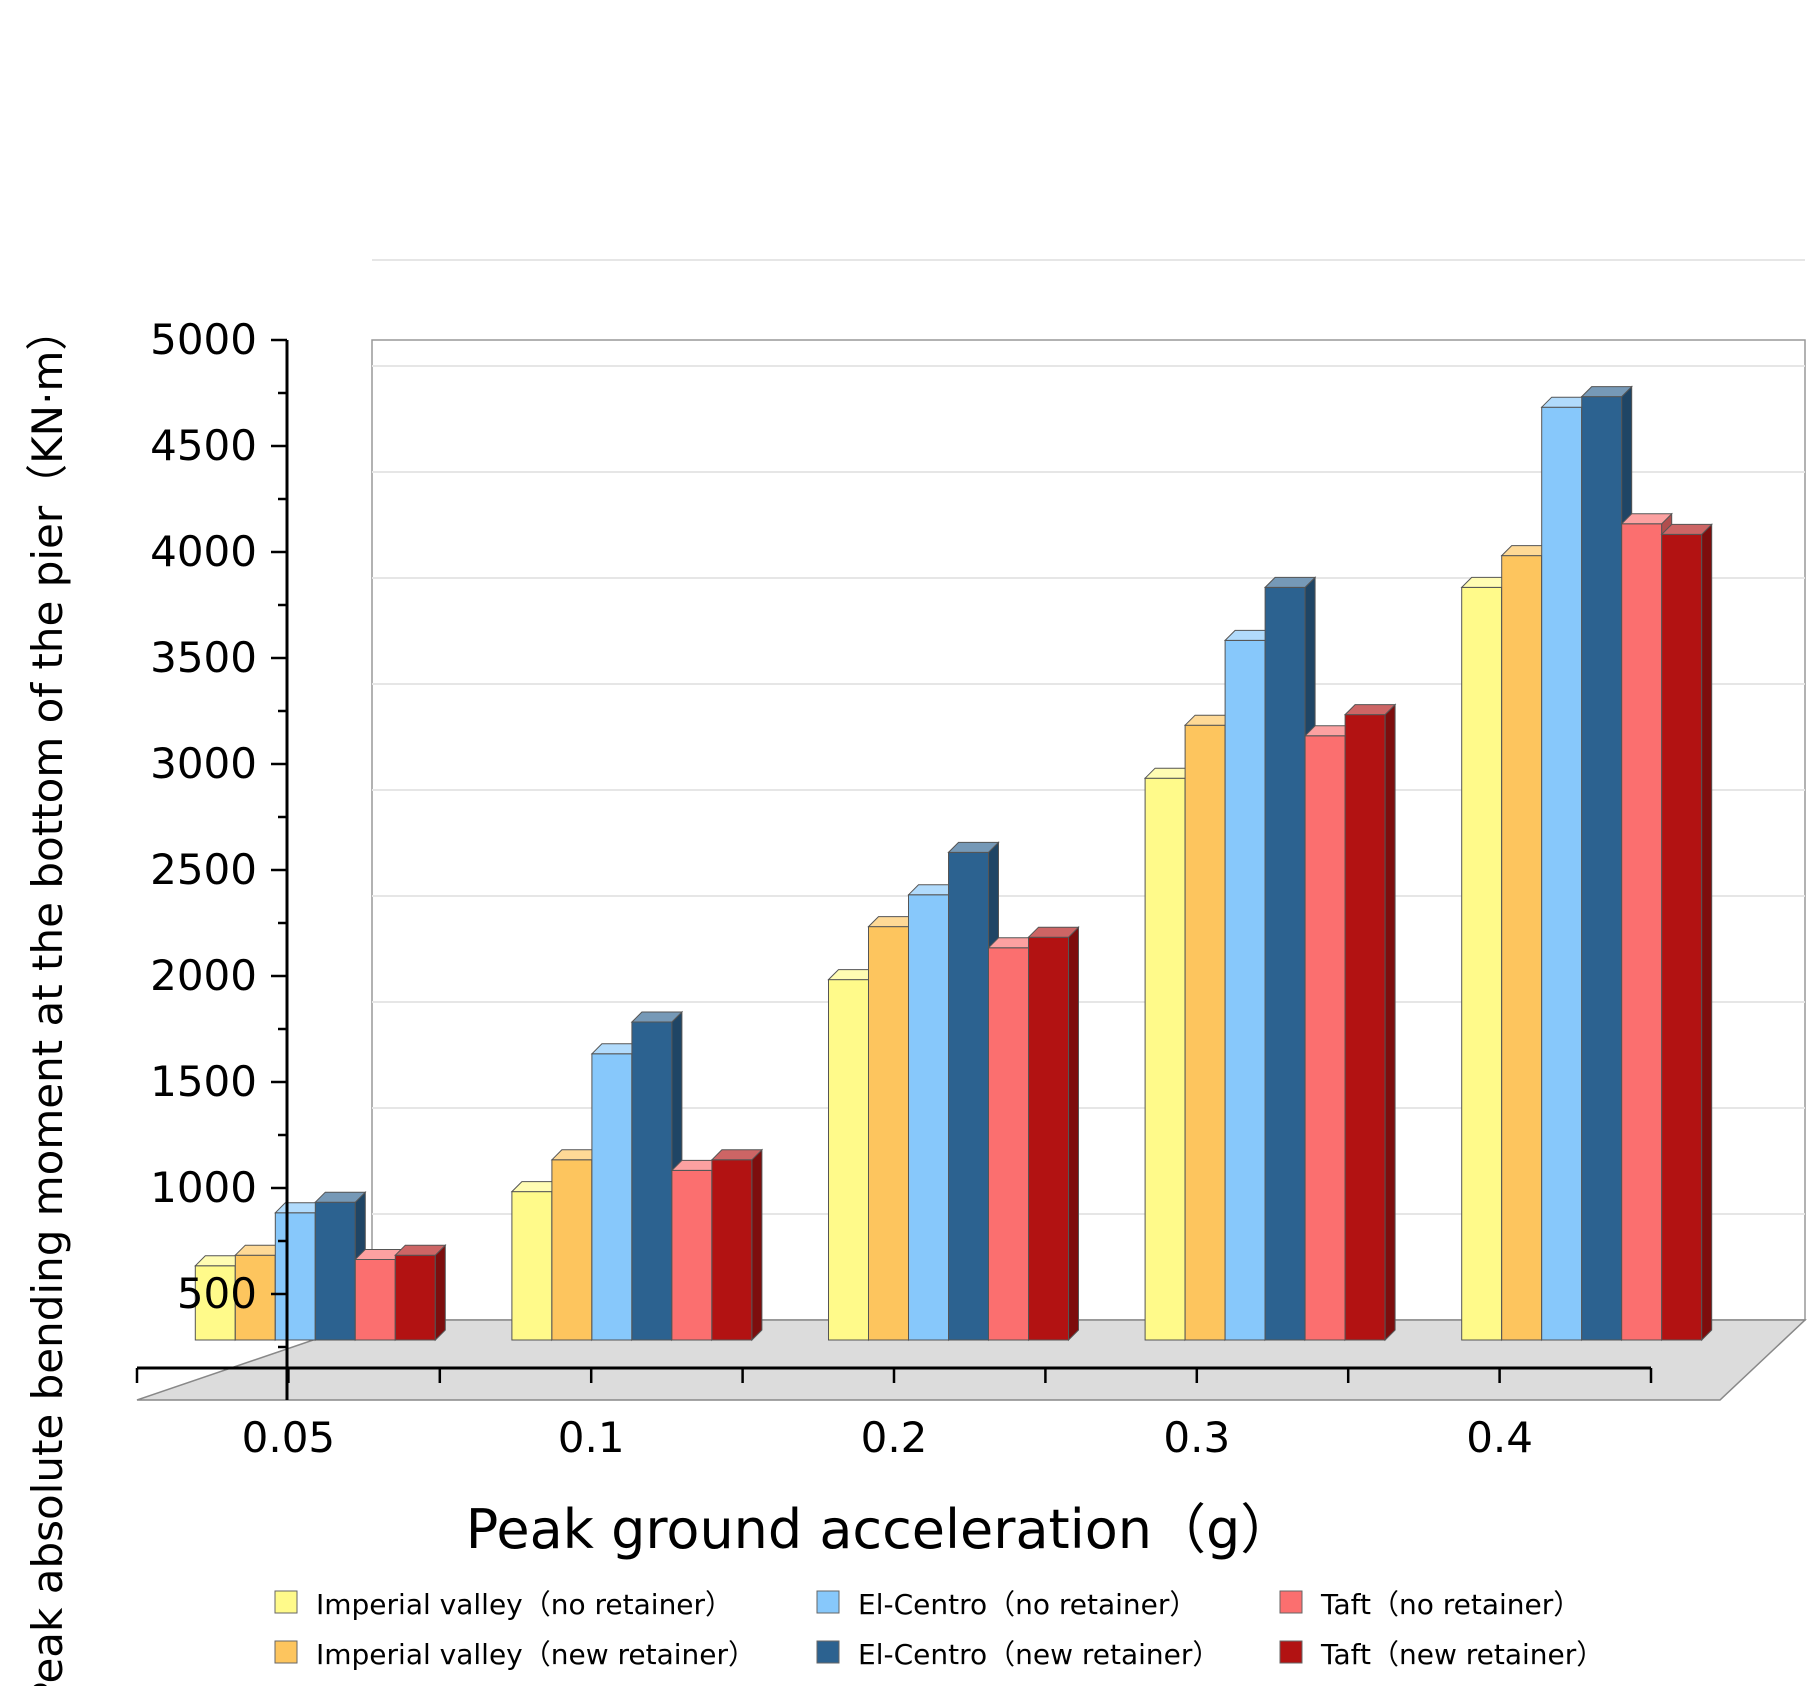 The width and height of the screenshot is (1807, 1686). I want to click on x-tick-label: 0.2, so click(894, 1437).